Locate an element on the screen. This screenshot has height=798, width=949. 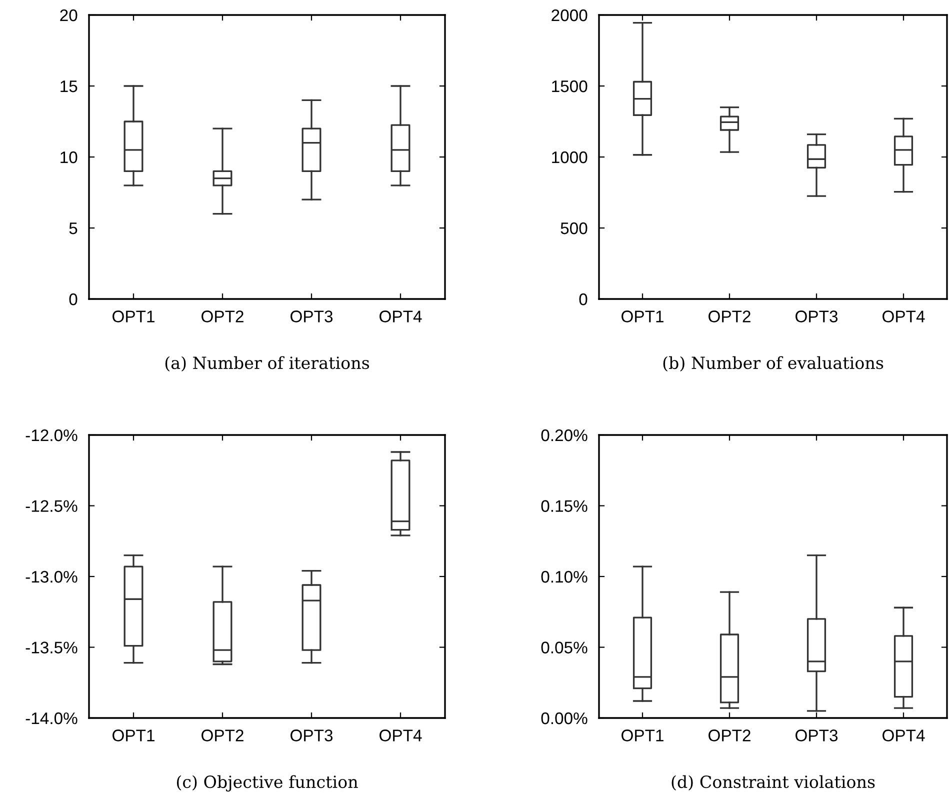
y-tick-label: 5 is located at coordinates (73, 228).